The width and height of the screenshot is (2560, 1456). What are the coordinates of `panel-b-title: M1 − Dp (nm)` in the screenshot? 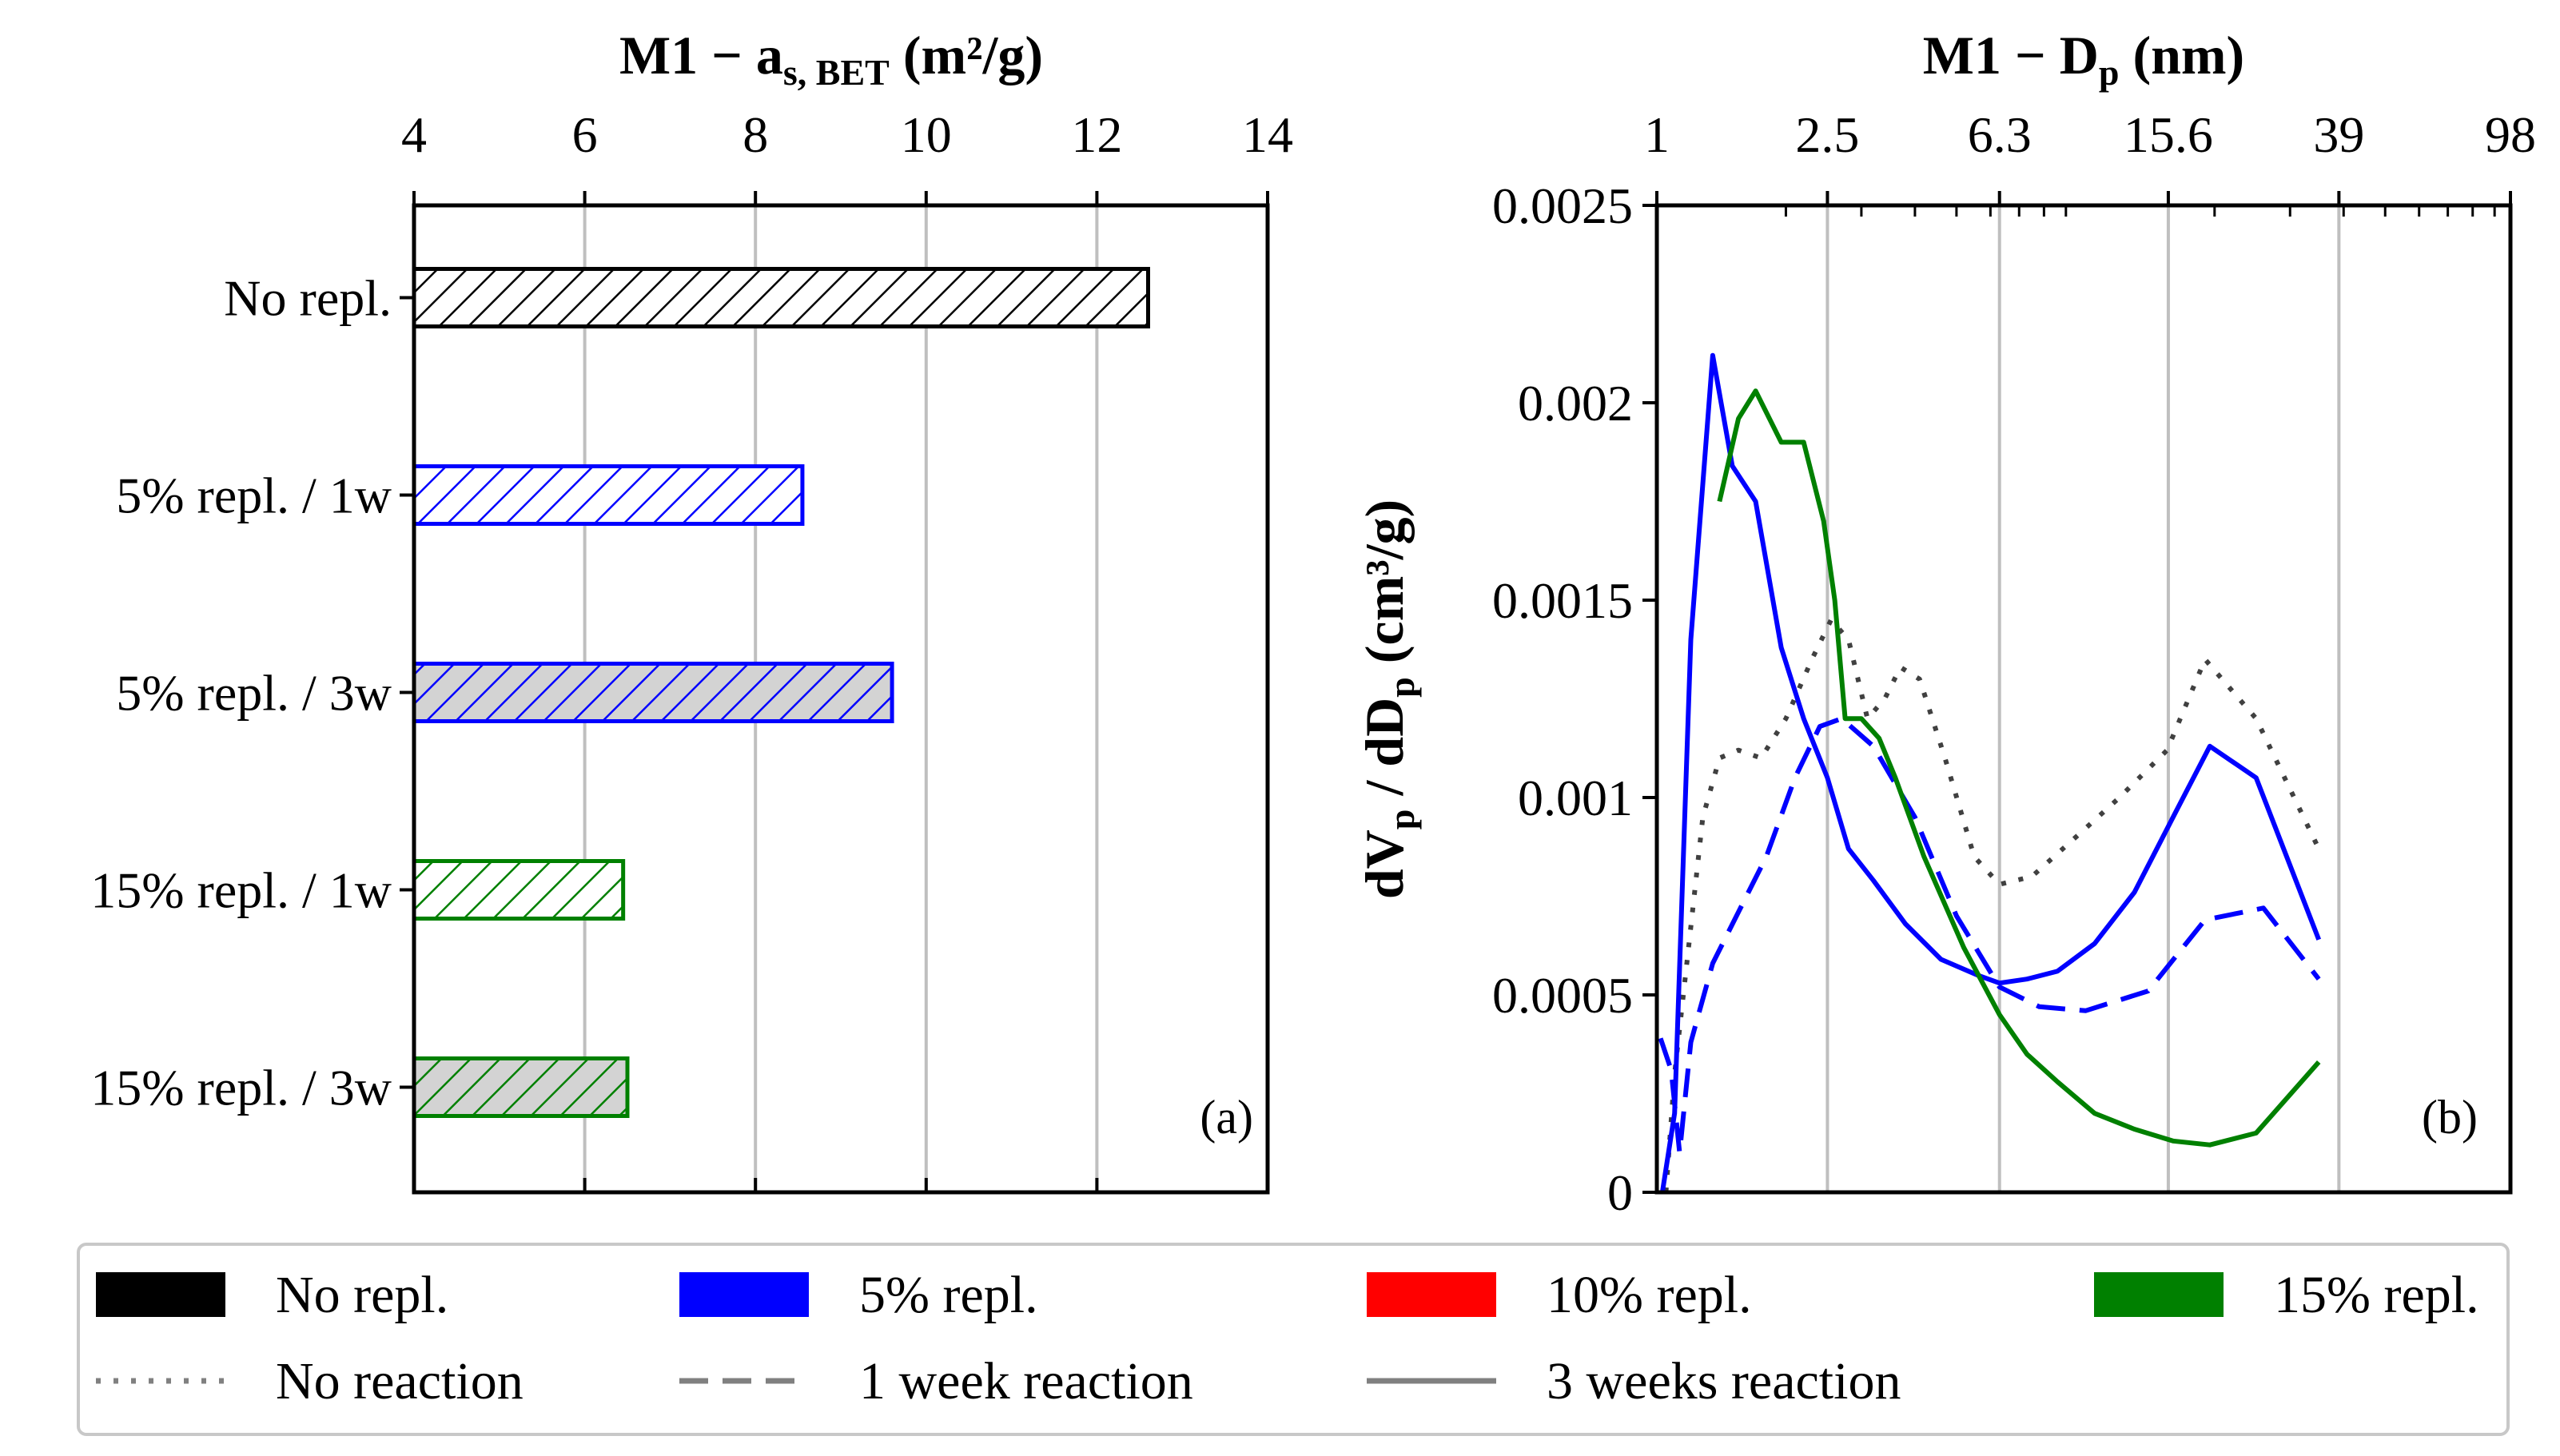 It's located at (2083, 59).